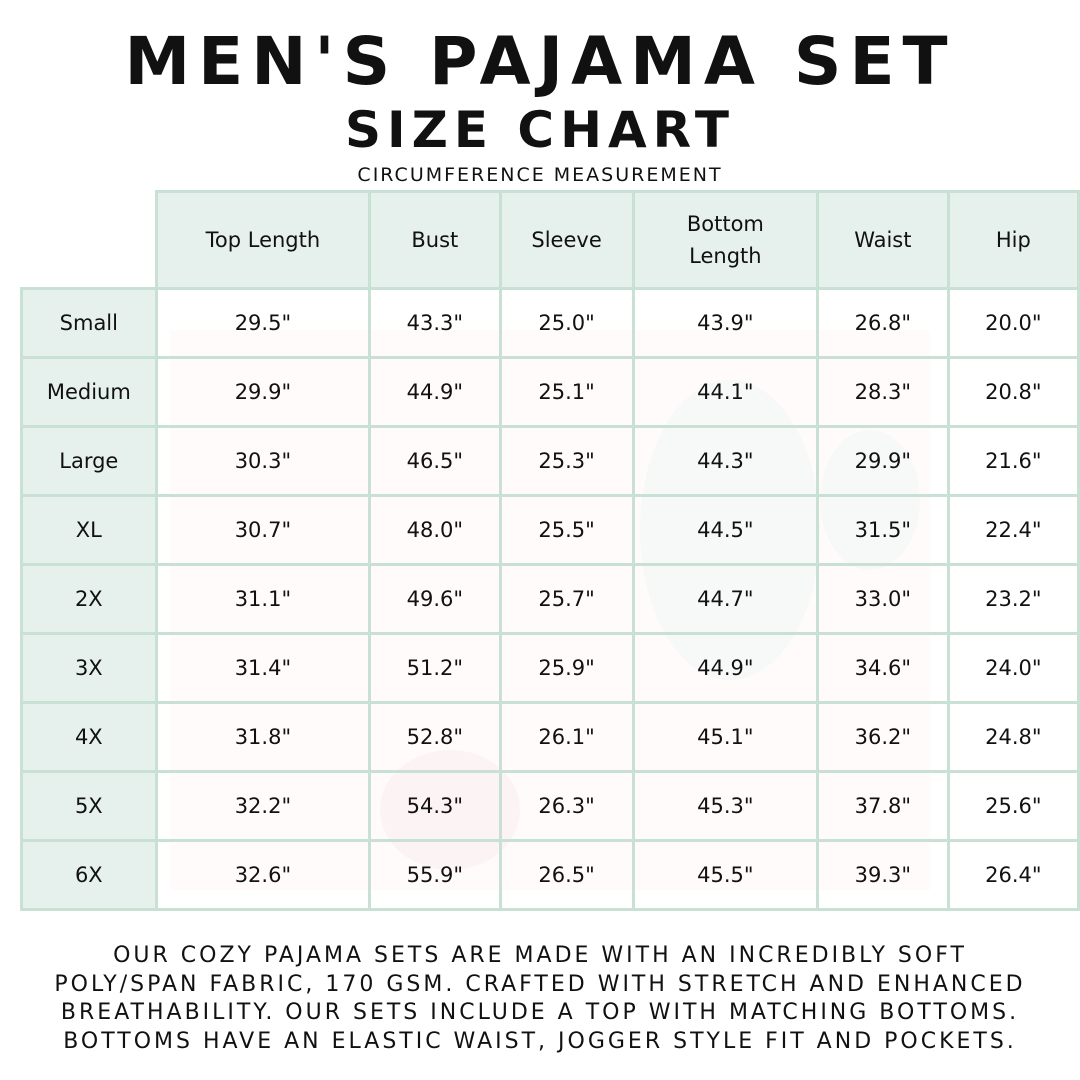 Image resolution: width=1080 pixels, height=1080 pixels. Describe the element at coordinates (435, 668) in the screenshot. I see `measurement-cell: 51.2"` at that location.